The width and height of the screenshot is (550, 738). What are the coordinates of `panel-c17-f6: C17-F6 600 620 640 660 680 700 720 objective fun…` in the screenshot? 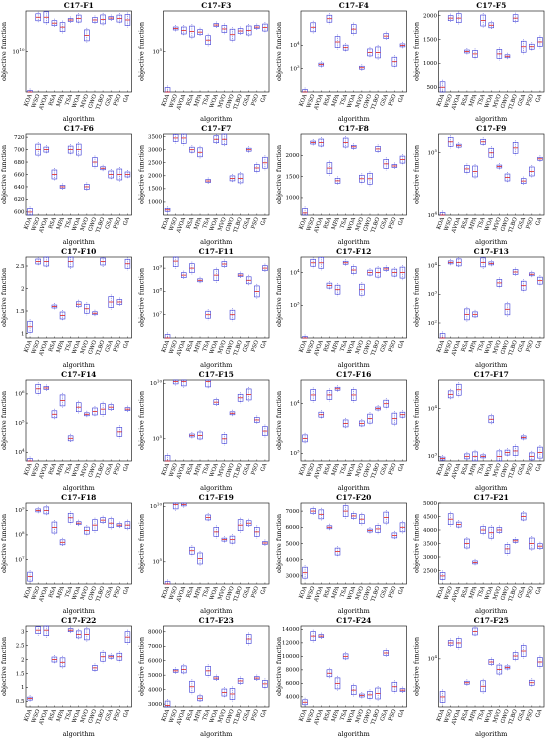 It's located at (66, 185).